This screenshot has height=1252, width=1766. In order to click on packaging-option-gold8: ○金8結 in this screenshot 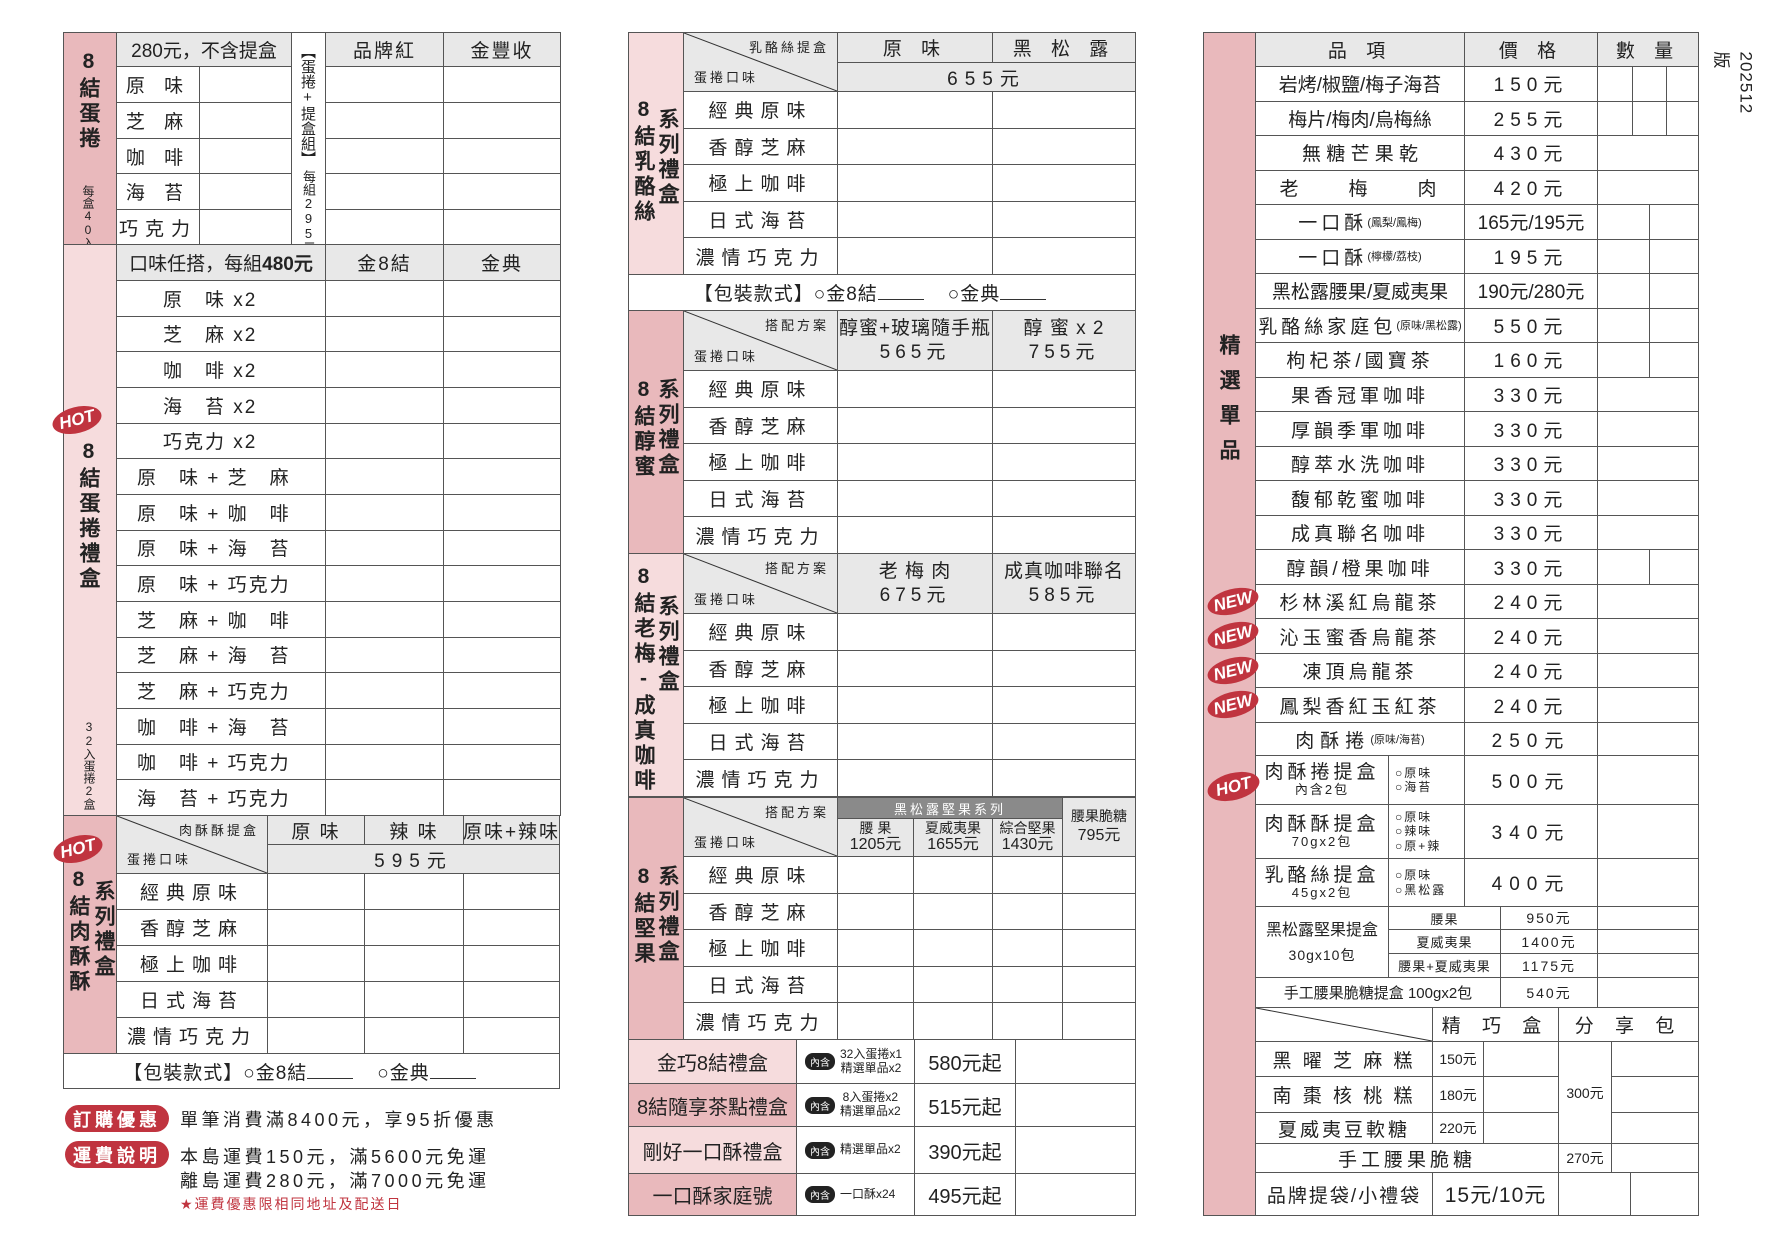, I will do `click(845, 294)`.